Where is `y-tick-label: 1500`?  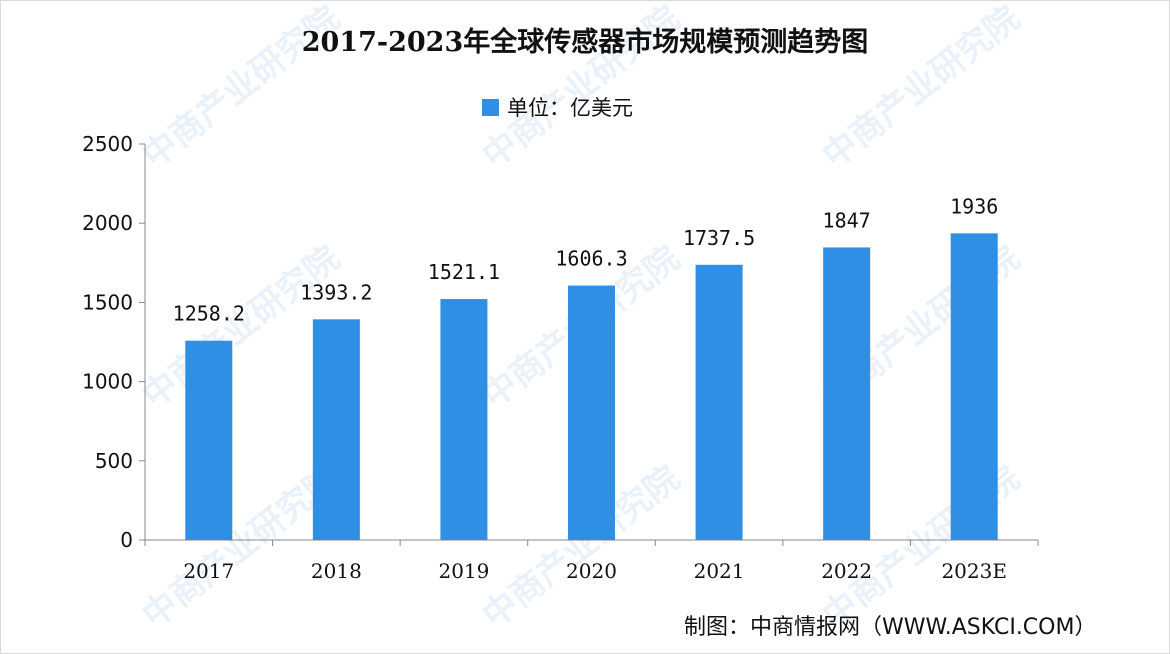 y-tick-label: 1500 is located at coordinates (107, 302).